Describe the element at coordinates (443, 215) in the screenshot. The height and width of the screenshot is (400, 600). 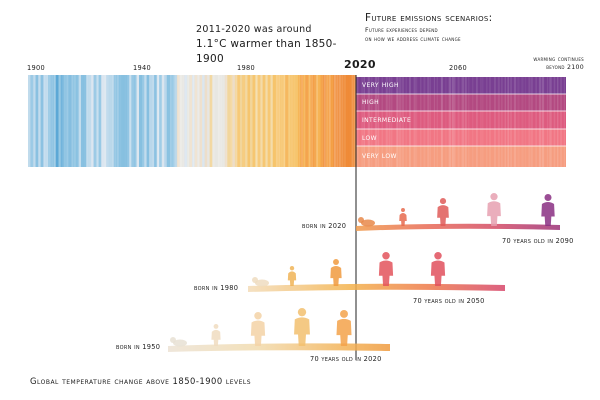
I see `teen-figure-2020` at that location.